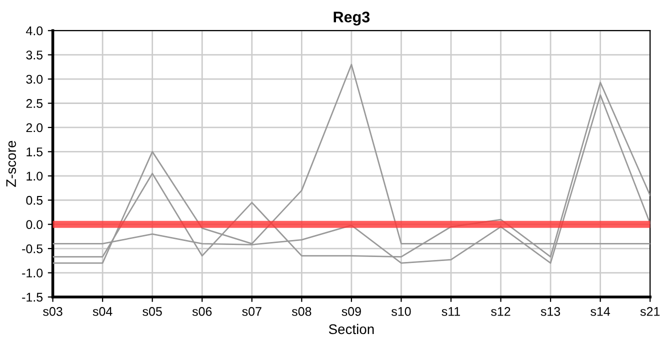 This screenshot has width=660, height=360. Describe the element at coordinates (550, 311) in the screenshot. I see `x-tick-label: s13` at that location.